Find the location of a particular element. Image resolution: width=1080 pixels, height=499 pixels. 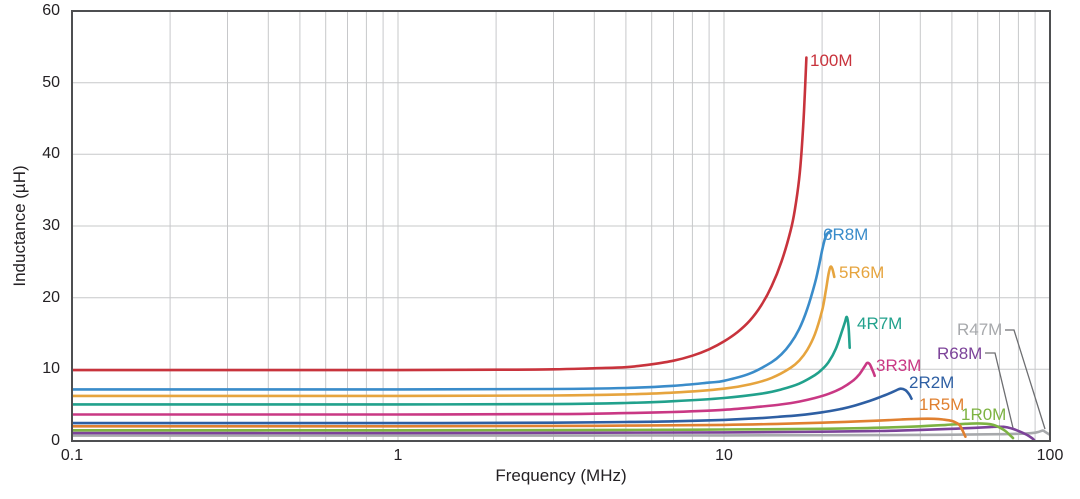

y-tick-50: 50 is located at coordinates (51, 82).